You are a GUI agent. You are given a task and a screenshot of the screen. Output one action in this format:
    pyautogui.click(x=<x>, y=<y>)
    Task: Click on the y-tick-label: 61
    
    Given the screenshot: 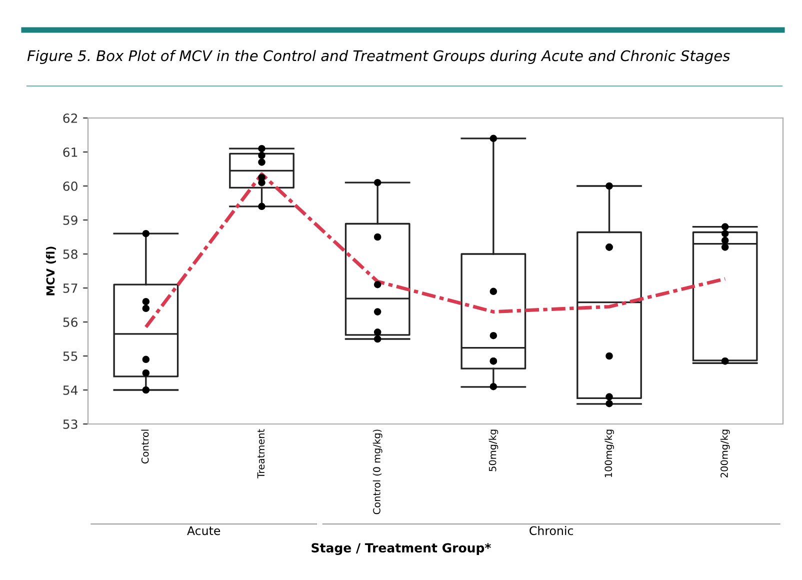 What is the action you would take?
    pyautogui.click(x=70, y=152)
    